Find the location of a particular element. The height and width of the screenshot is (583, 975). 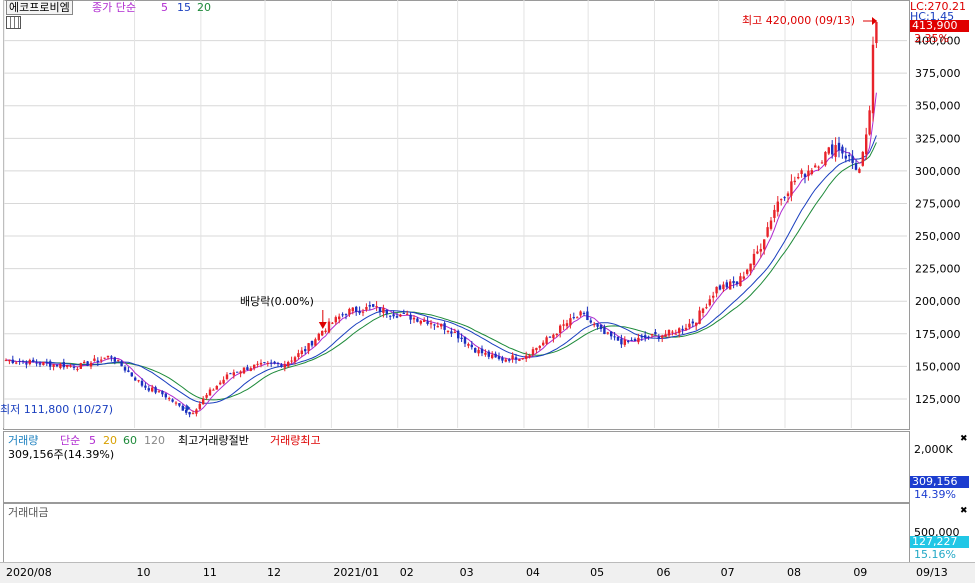

amount-badge-pct: 15.16% is located at coordinates (935, 554).